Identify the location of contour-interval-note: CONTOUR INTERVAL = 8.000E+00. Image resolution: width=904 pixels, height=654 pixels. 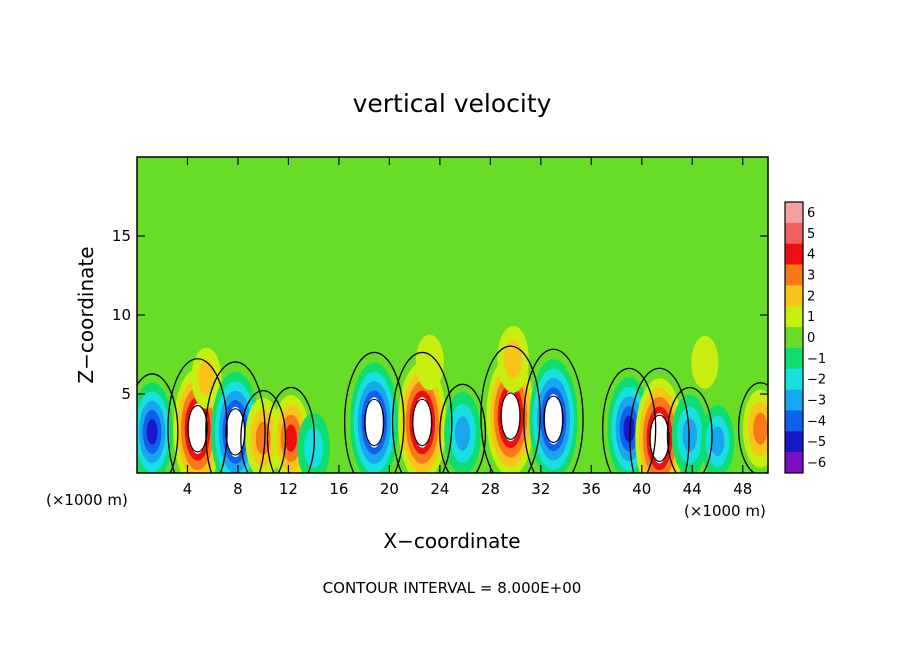
(452, 588).